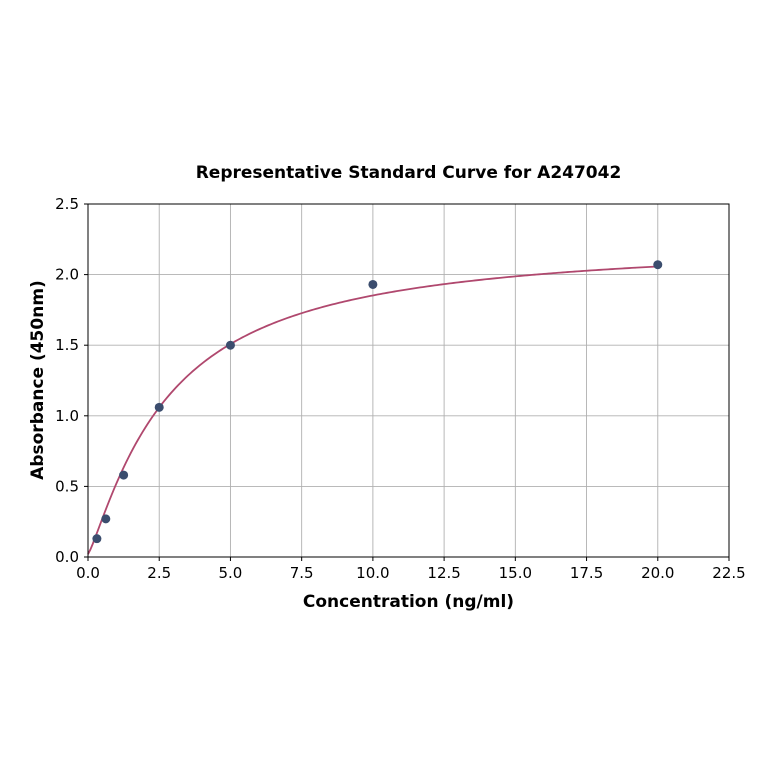  What do you see at coordinates (408, 602) in the screenshot?
I see `x-axis-label: Concentration (ng/ml)` at bounding box center [408, 602].